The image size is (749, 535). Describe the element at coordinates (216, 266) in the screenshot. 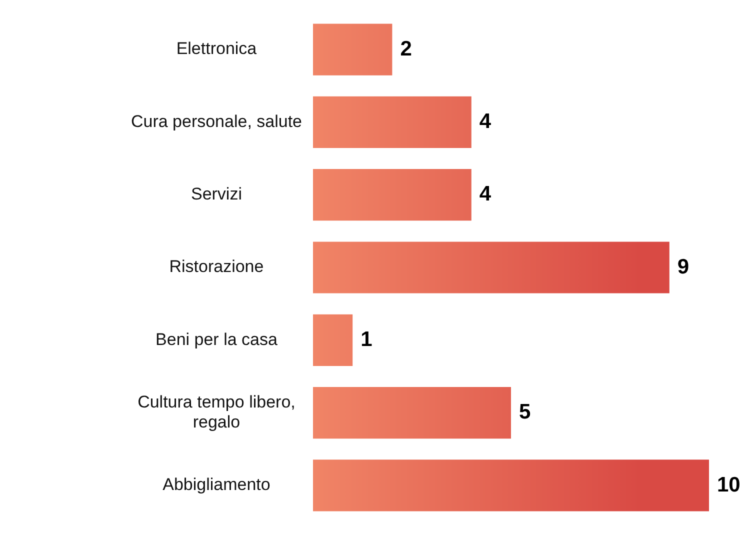

I see `y-tick-label: Ristorazione` at that location.